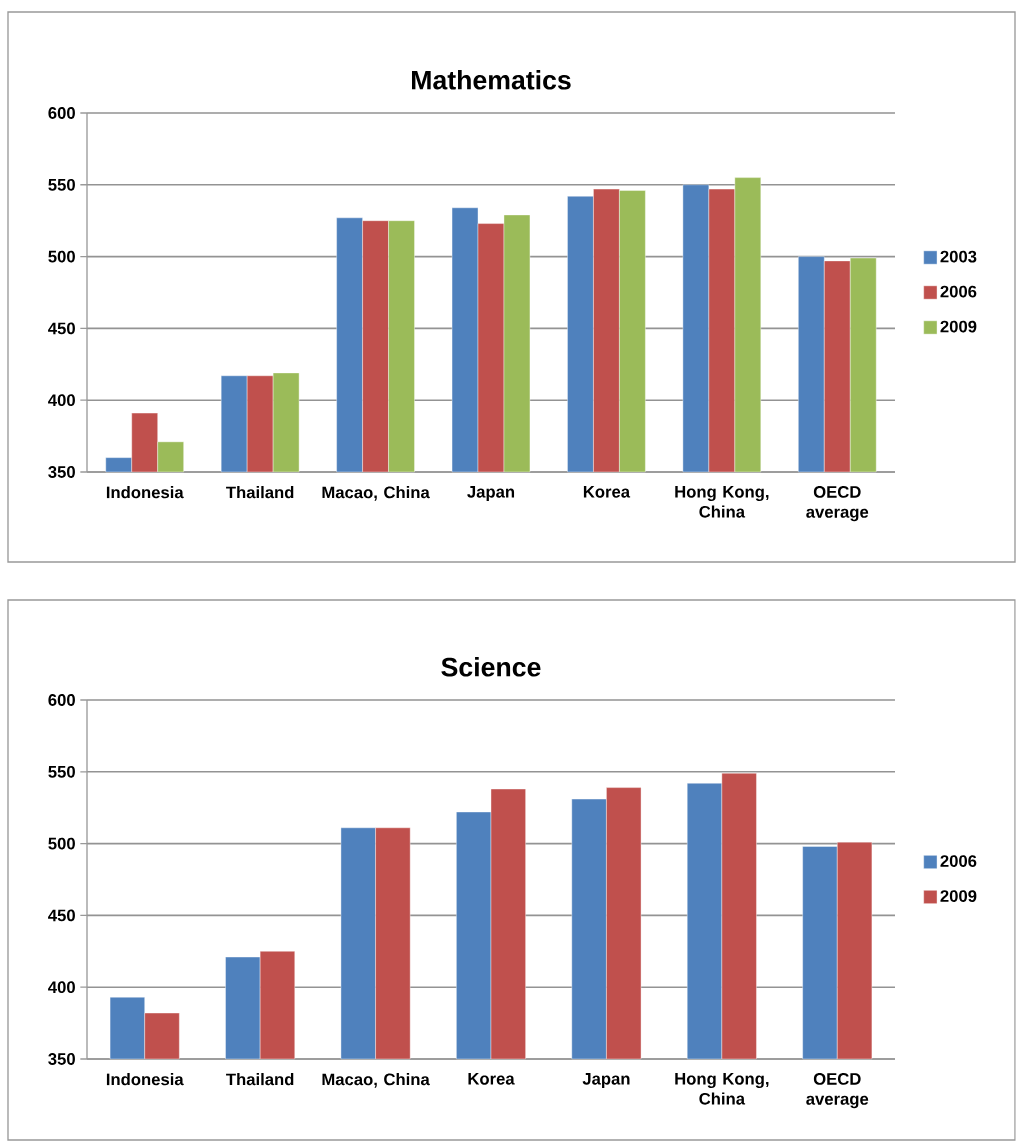  What do you see at coordinates (491, 80) in the screenshot?
I see `chart-title: Mathematics` at bounding box center [491, 80].